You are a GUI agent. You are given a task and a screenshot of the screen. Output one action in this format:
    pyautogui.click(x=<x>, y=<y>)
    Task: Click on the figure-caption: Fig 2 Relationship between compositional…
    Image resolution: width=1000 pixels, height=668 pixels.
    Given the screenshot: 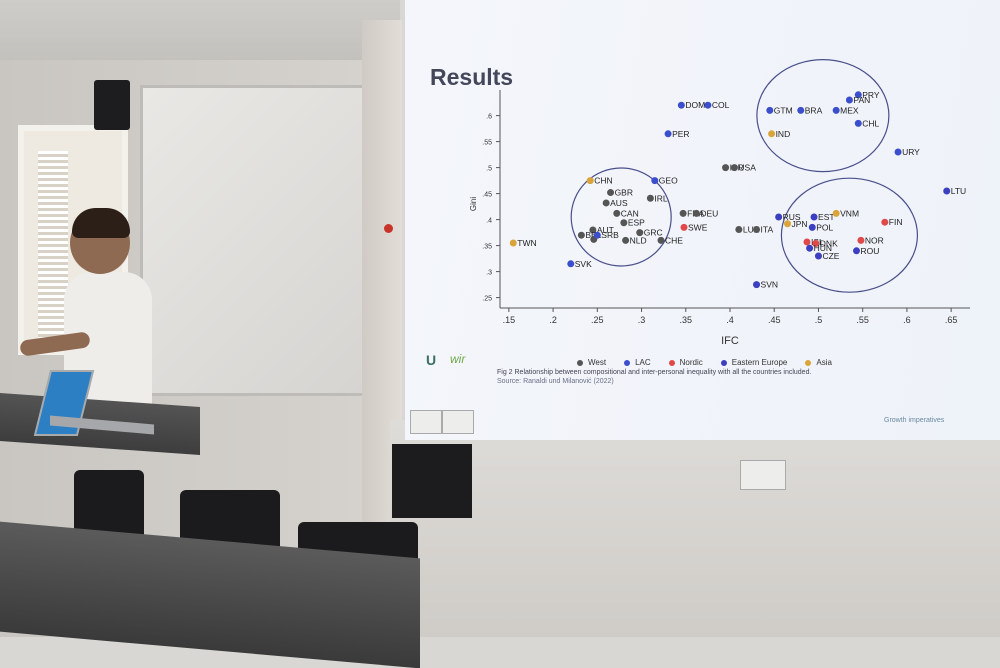 What is the action you would take?
    pyautogui.click(x=687, y=377)
    